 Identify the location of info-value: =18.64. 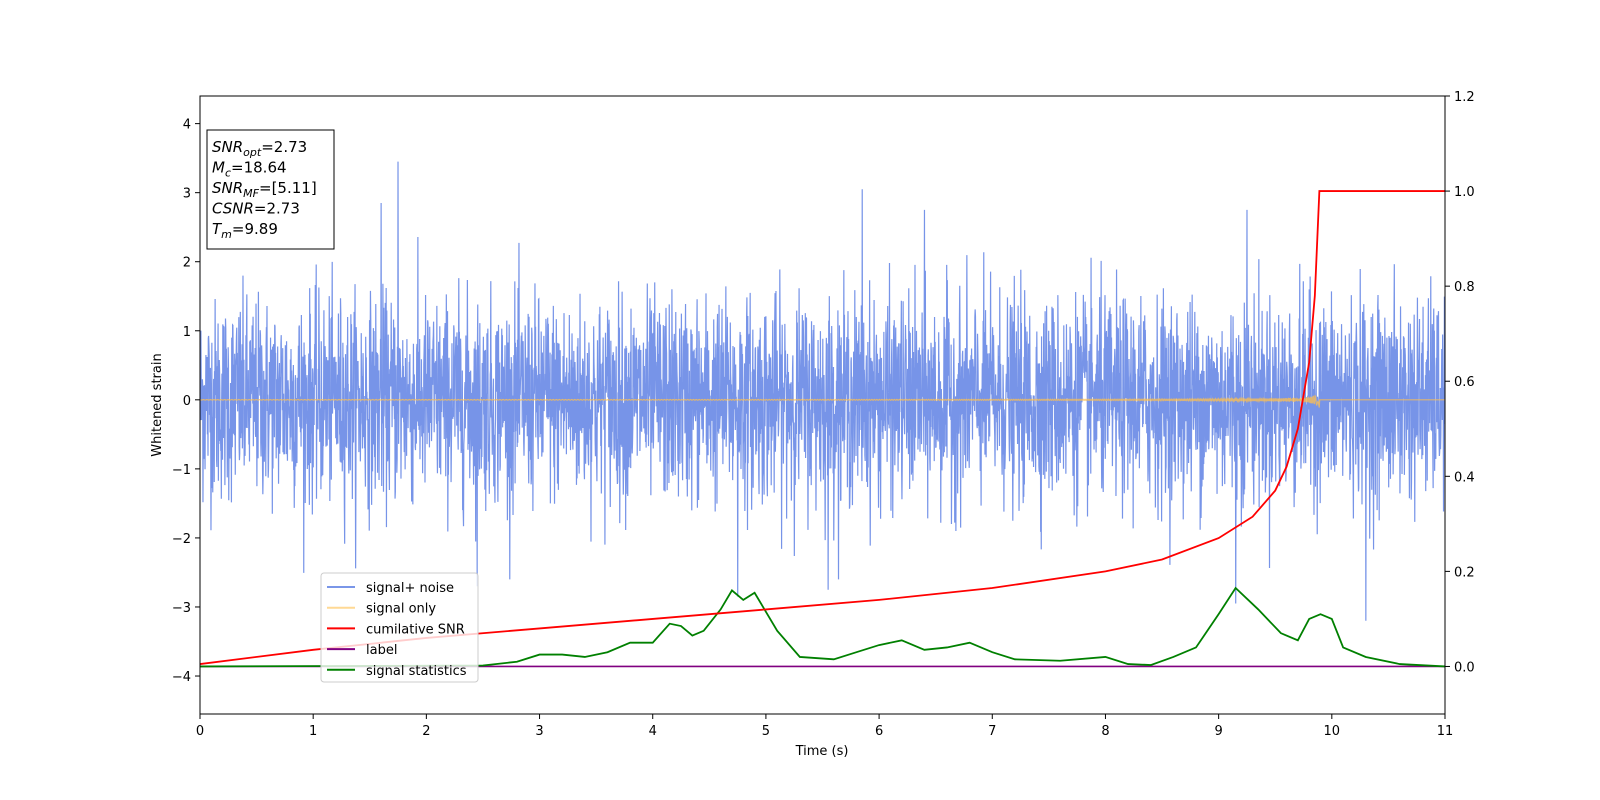
(259, 168).